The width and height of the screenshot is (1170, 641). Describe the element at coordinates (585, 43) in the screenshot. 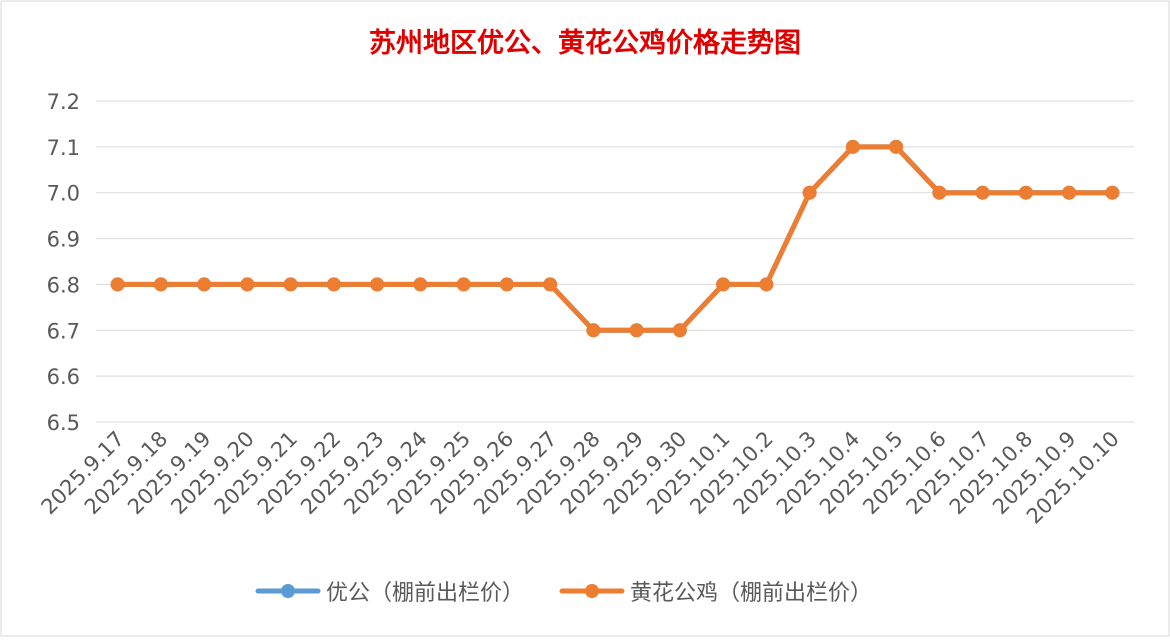

I see `chart-title: 苏州地区优公、黄花公鸡价格走势图` at that location.